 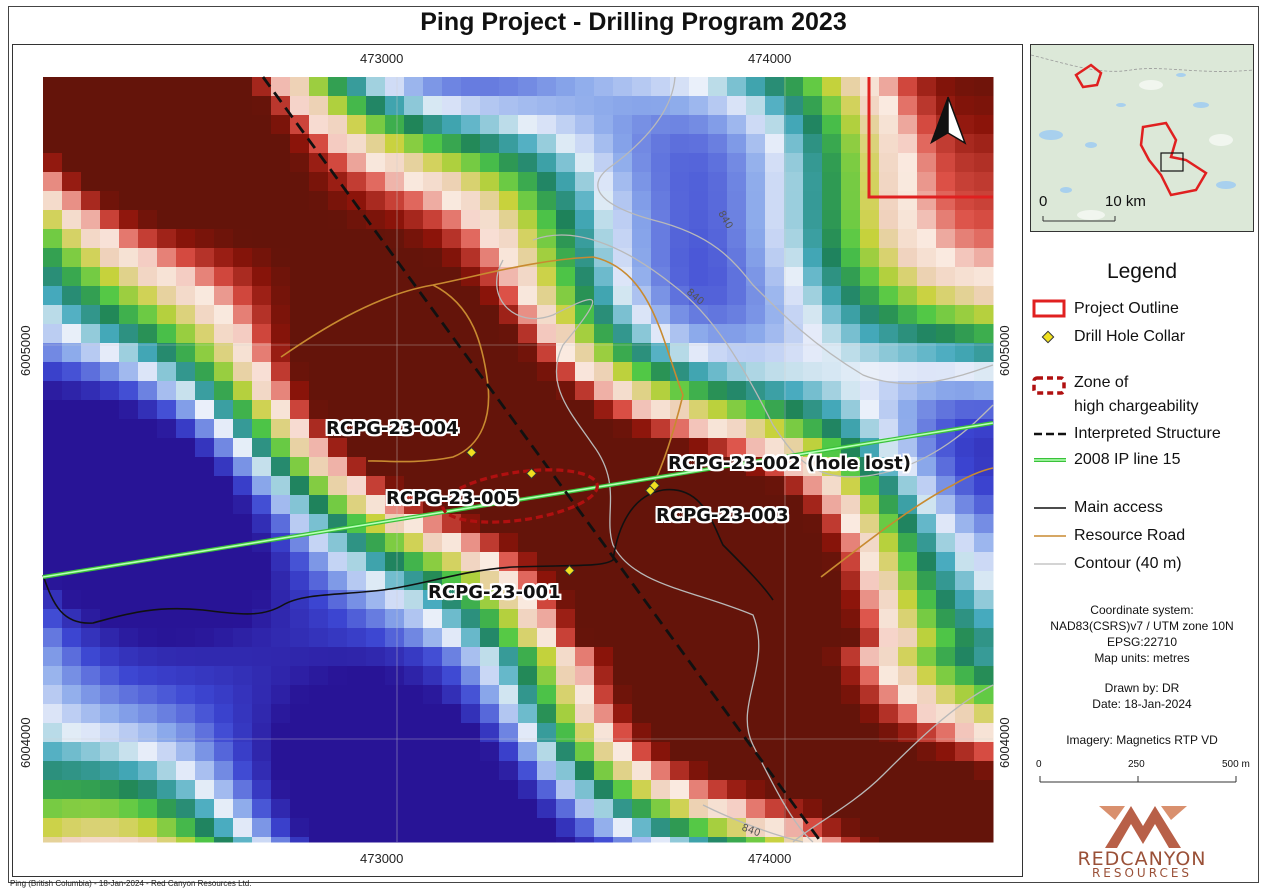 I want to click on legend-label: Main access, so click(x=1118, y=507).